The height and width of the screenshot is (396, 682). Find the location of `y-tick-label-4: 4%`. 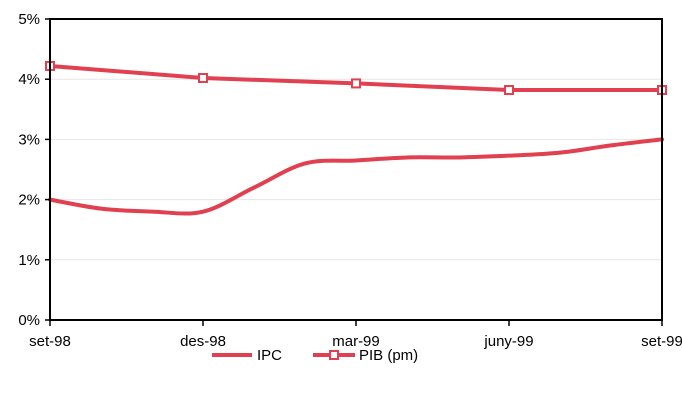

y-tick-label-4: 4% is located at coordinates (29, 79).